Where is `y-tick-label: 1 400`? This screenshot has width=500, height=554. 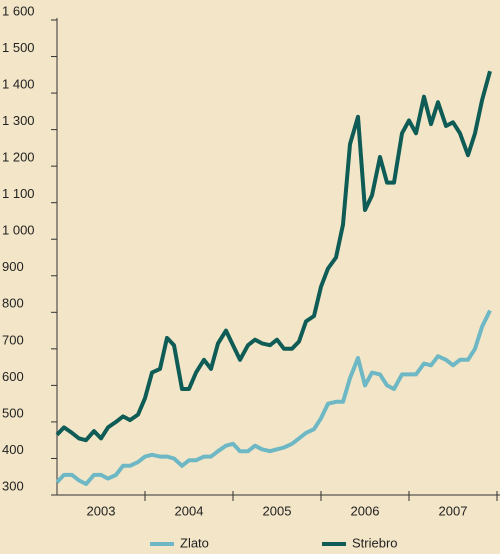
y-tick-label: 1 400 is located at coordinates (18, 84).